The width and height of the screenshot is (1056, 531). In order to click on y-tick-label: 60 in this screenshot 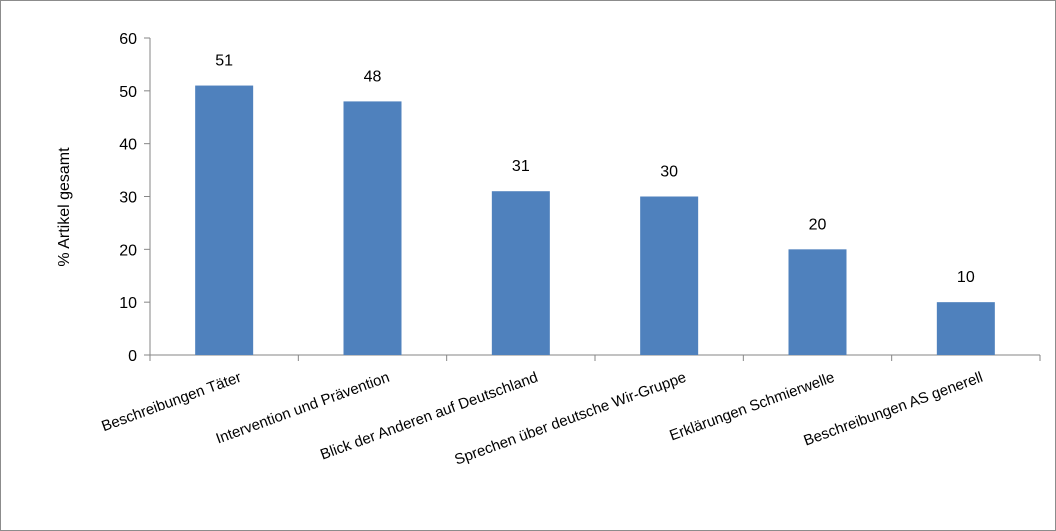, I will do `click(128, 39)`.